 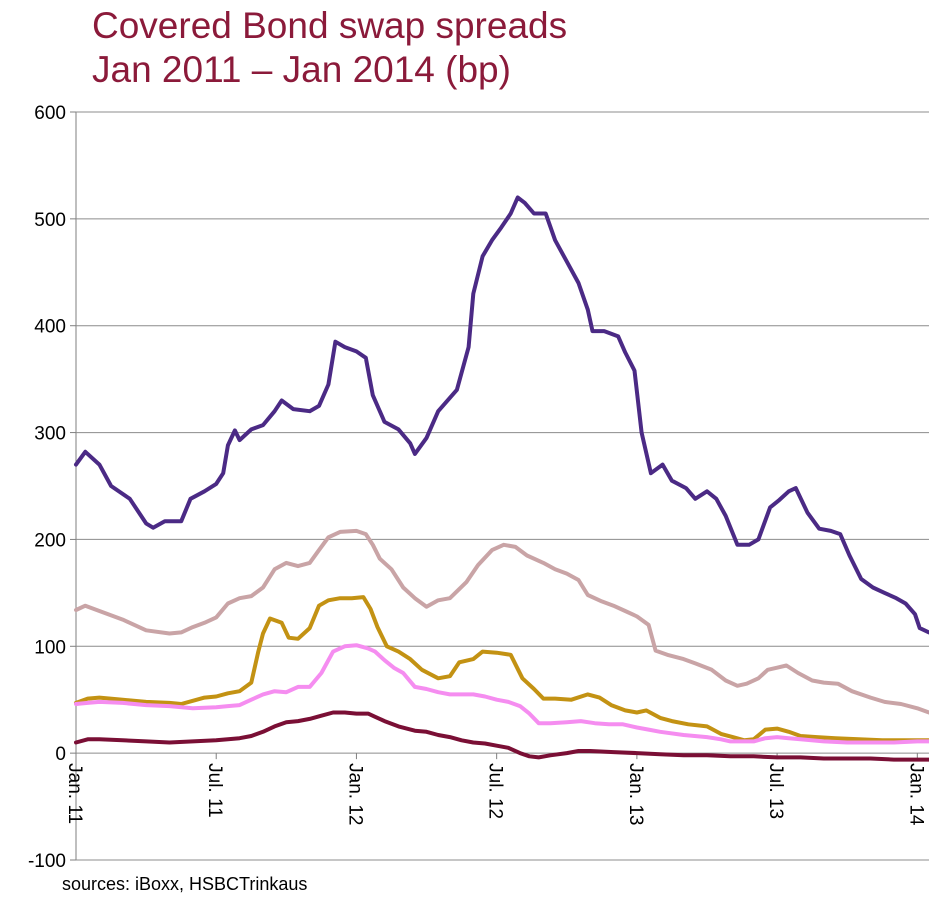 I want to click on y-tick-label: 500, so click(x=50, y=220).